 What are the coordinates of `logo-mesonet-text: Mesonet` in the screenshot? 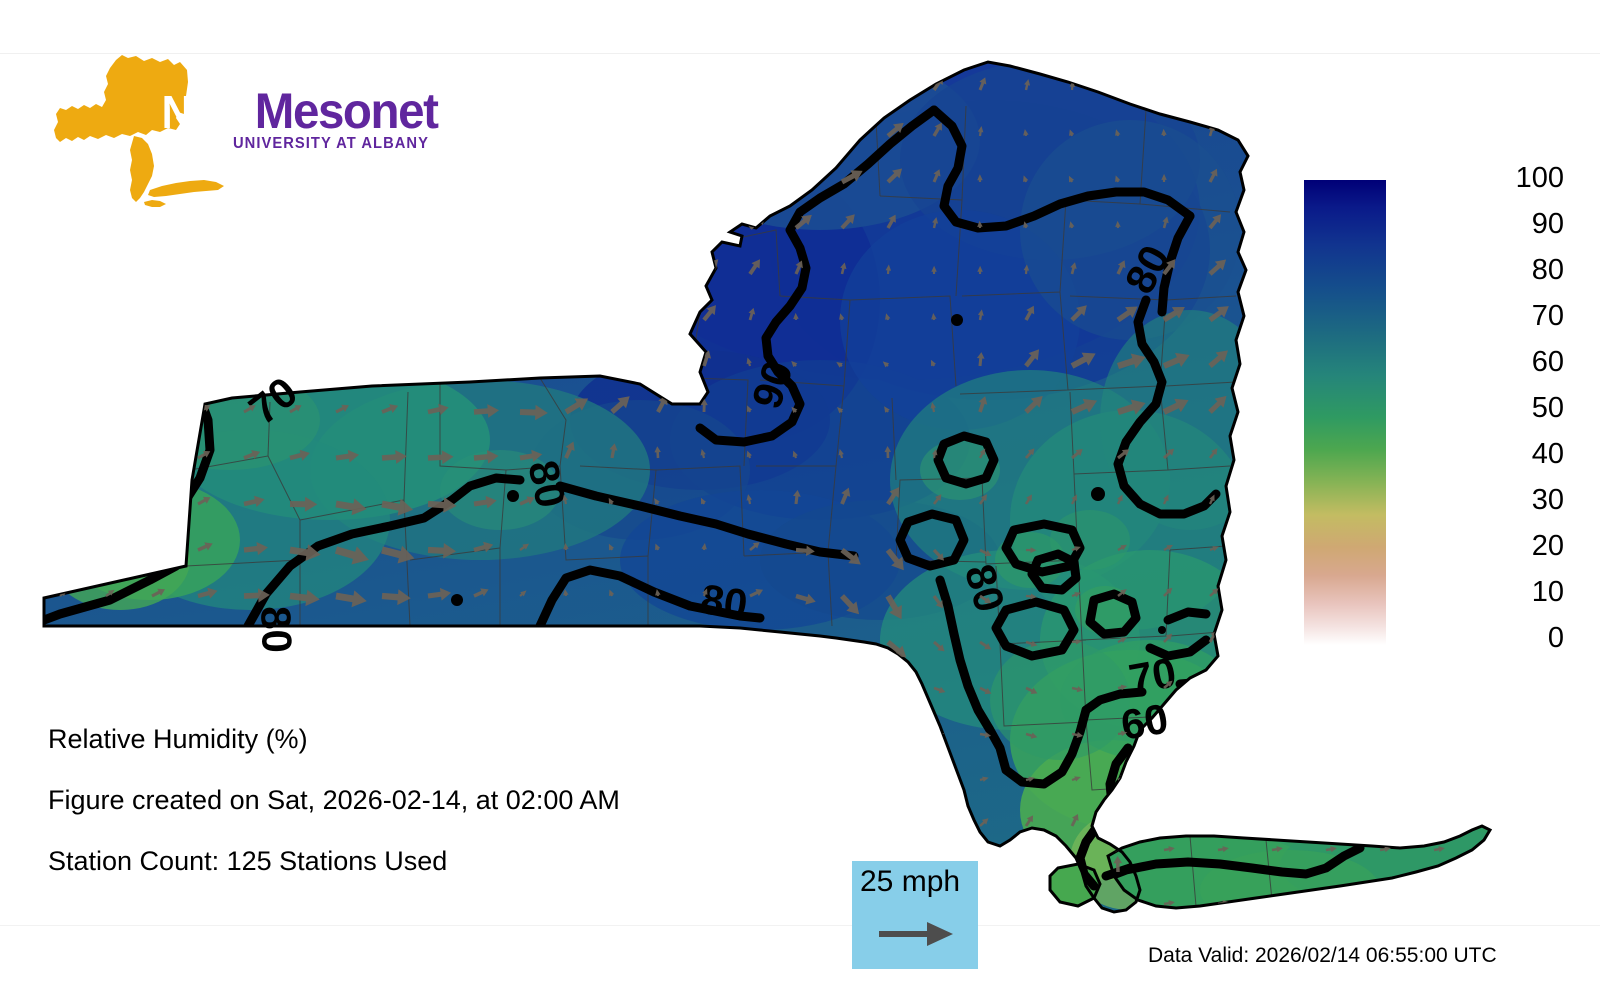 It's located at (346, 111).